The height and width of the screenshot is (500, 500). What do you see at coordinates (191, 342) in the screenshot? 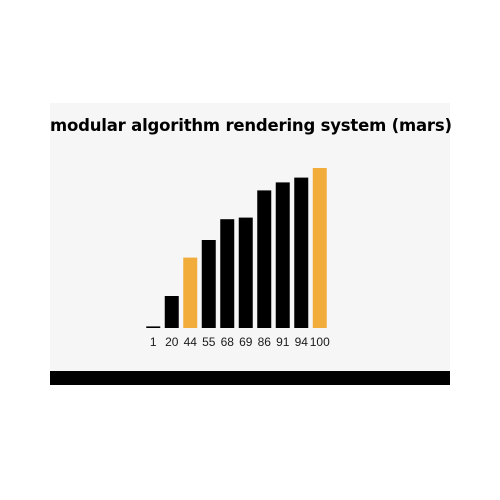
I see `tick-label-44: 44` at bounding box center [191, 342].